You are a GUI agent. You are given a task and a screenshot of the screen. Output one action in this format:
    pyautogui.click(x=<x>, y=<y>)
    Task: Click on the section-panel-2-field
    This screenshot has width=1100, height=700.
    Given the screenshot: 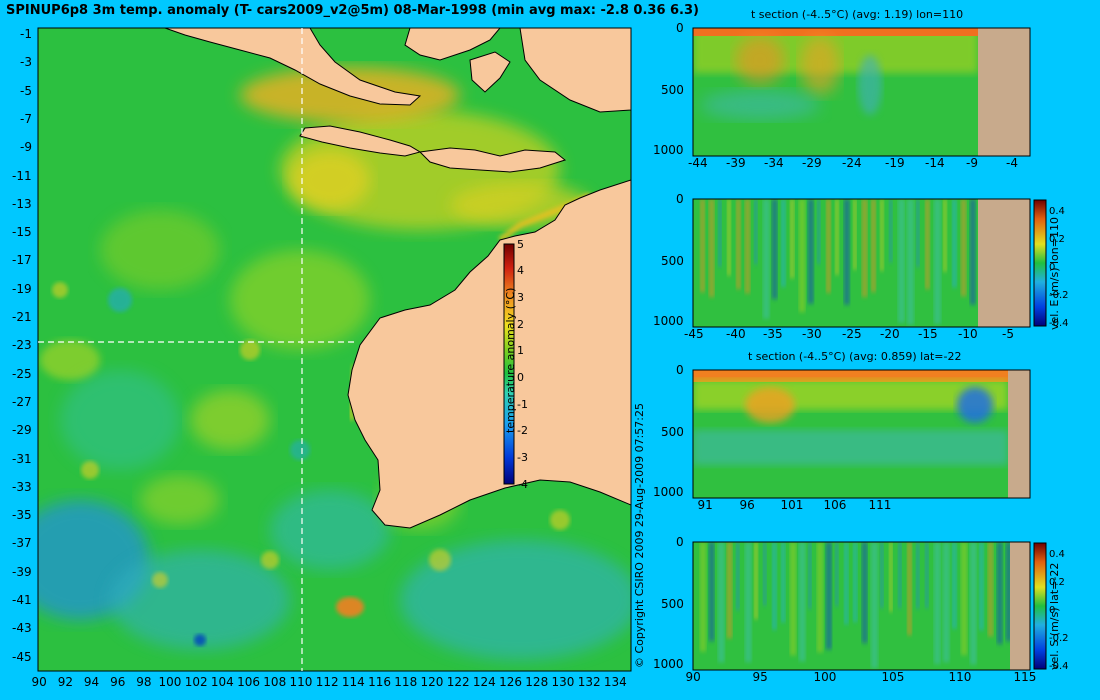 What is the action you would take?
    pyautogui.click(x=861, y=263)
    